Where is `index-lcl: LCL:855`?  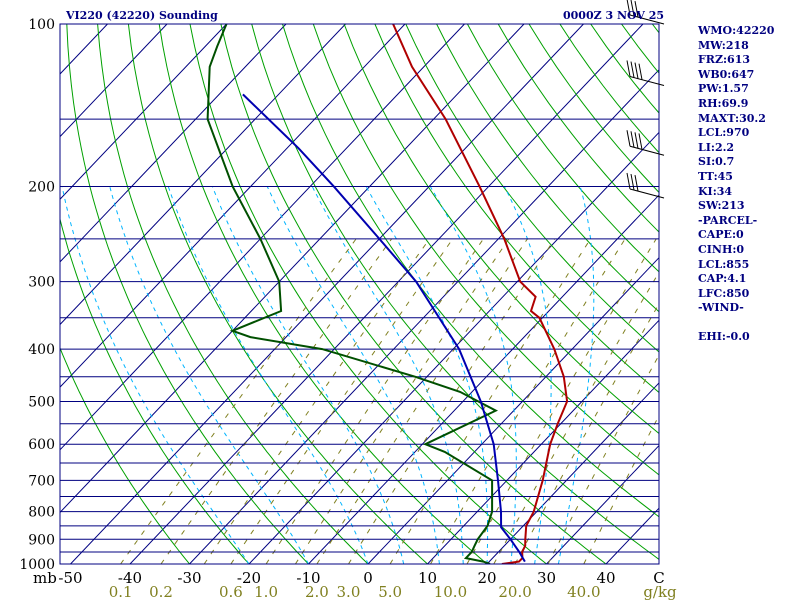
index-lcl: LCL:855 is located at coordinates (724, 264).